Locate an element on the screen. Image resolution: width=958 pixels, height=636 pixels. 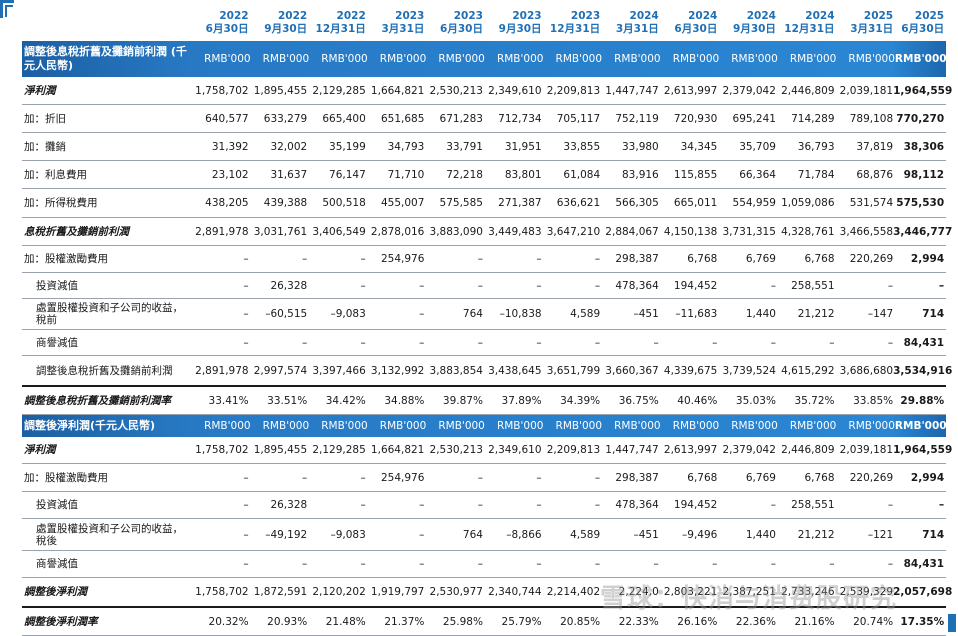
value-cell: 34.88% is located at coordinates (404, 400).